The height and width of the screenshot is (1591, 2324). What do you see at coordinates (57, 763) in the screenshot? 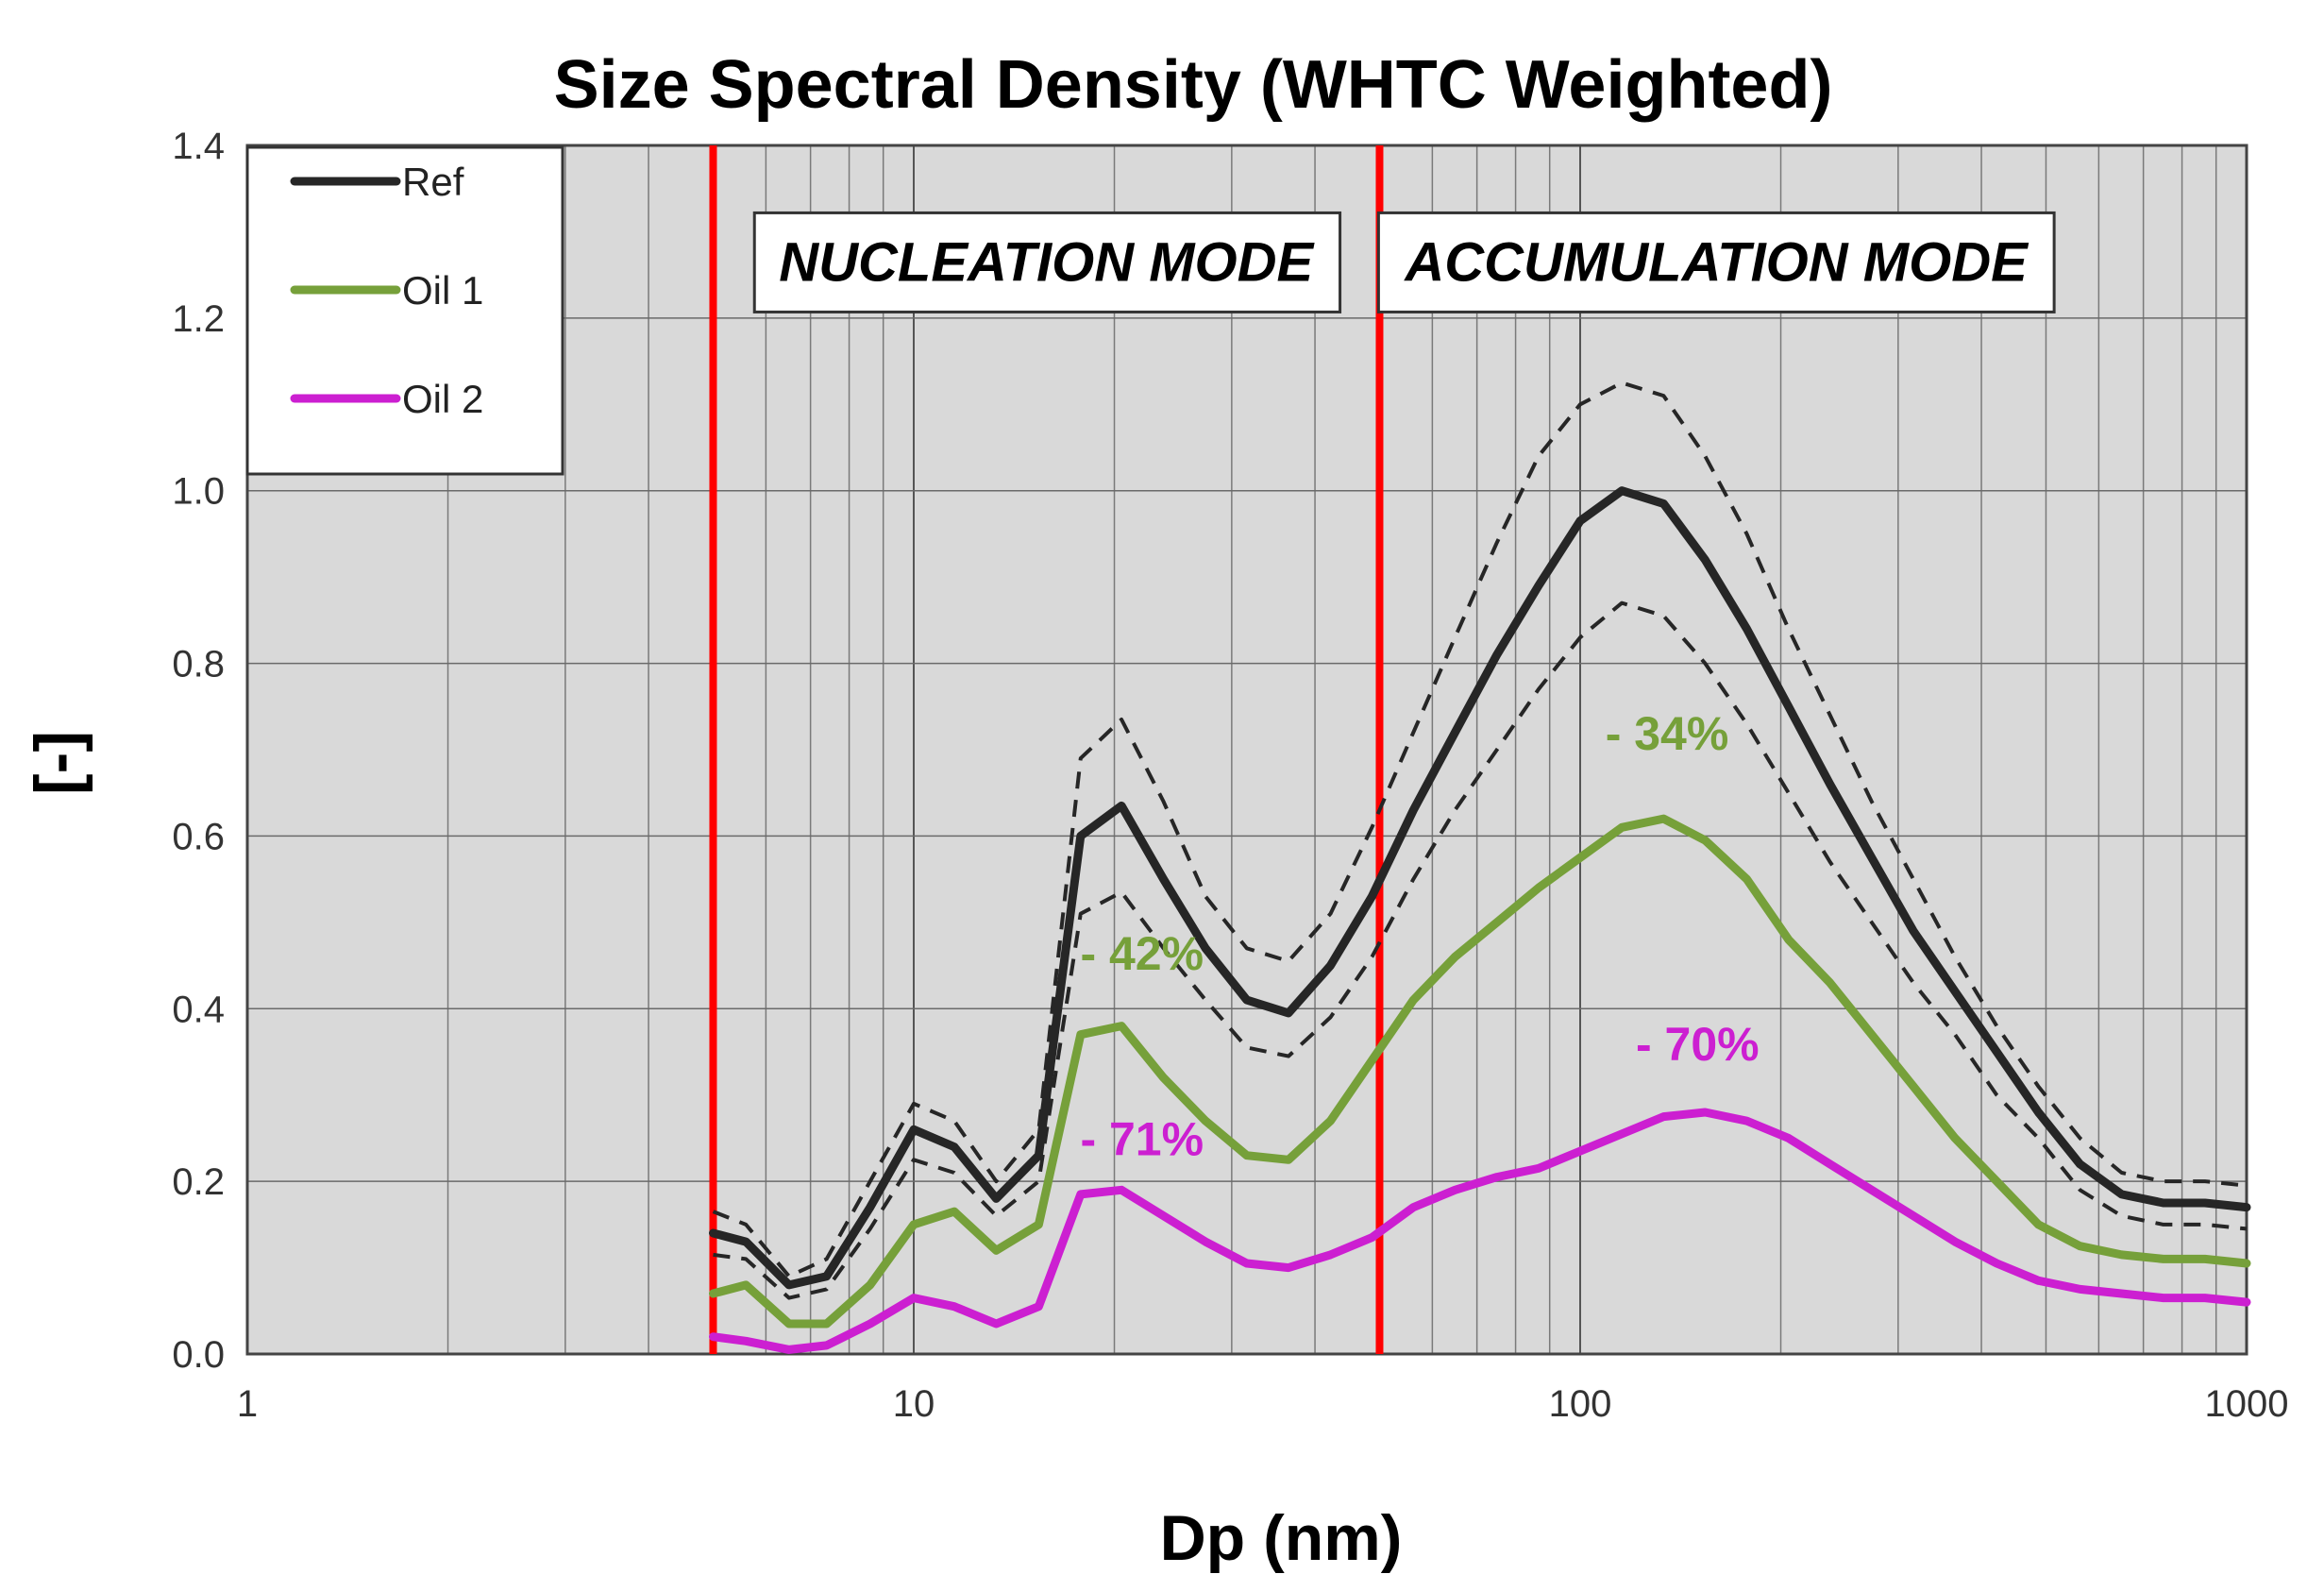
I see `y-axis-label: [-]` at bounding box center [57, 763].